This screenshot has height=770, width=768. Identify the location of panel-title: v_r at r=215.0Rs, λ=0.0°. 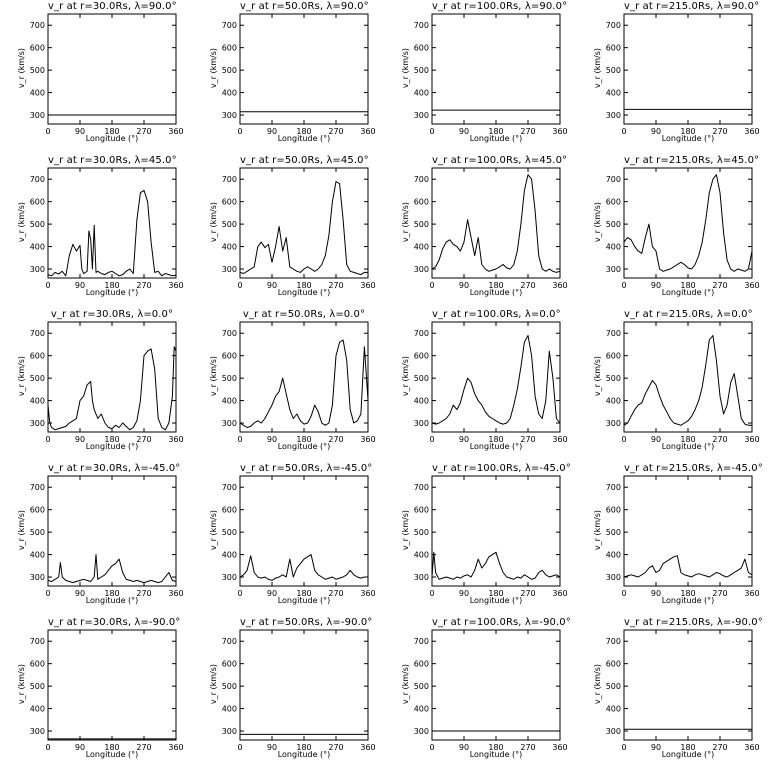
(688, 314).